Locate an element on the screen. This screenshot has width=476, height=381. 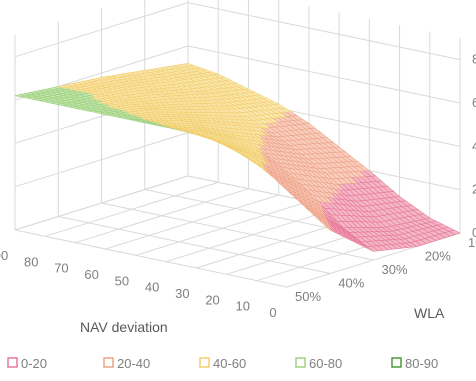
x-tick-label: 90 is located at coordinates (4, 255).